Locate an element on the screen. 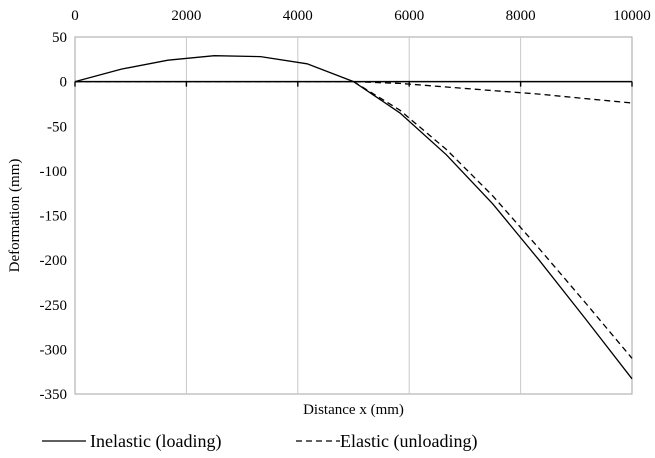 This screenshot has width=655, height=458. y-tick-label: -250 is located at coordinates (54, 306).